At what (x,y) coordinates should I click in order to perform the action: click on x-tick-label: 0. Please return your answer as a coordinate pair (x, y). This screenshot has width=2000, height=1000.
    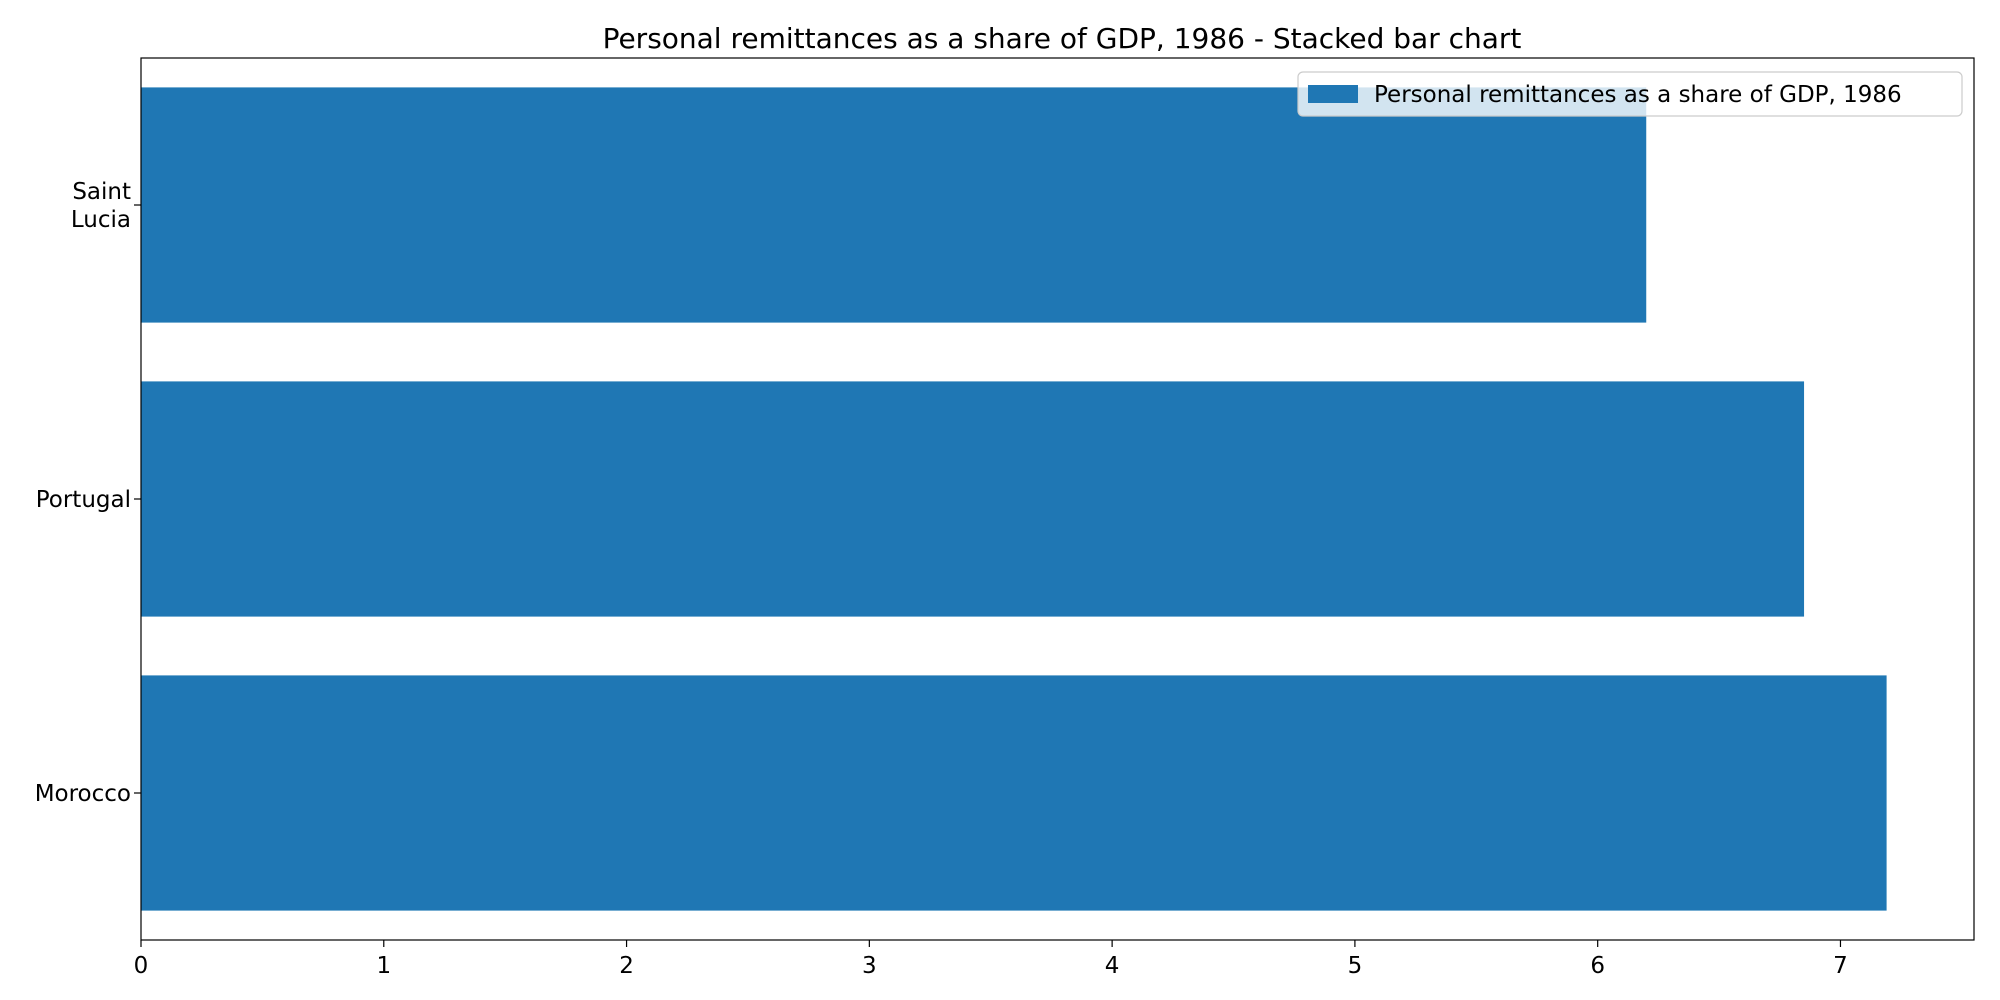
    Looking at the image, I should click on (141, 966).